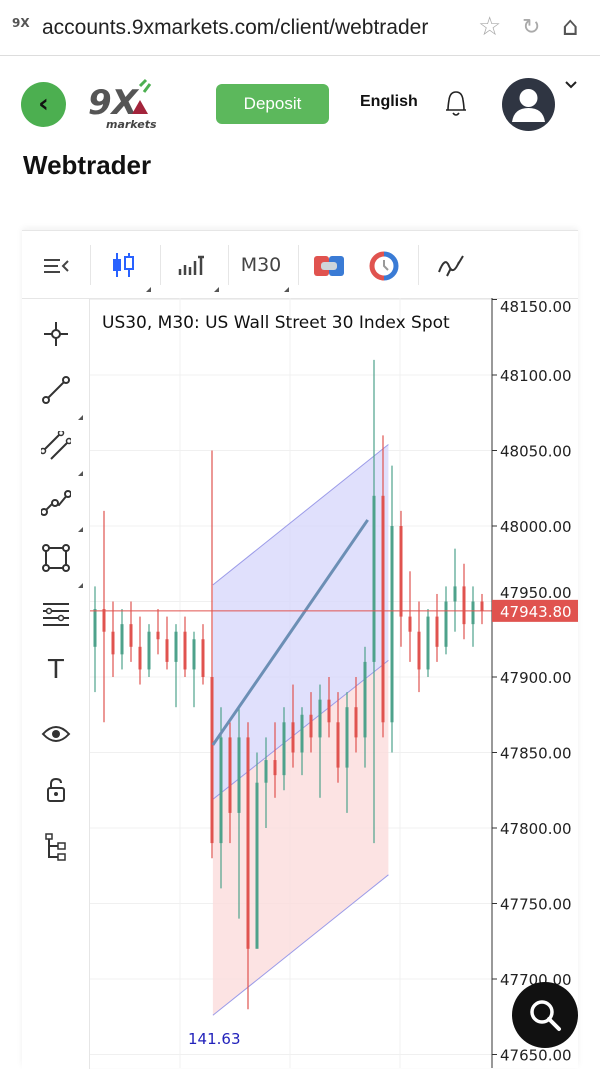 This screenshot has width=600, height=1069. What do you see at coordinates (276, 323) in the screenshot?
I see `chart-title: US30, M30: US Wall Street 30 Index Spot` at bounding box center [276, 323].